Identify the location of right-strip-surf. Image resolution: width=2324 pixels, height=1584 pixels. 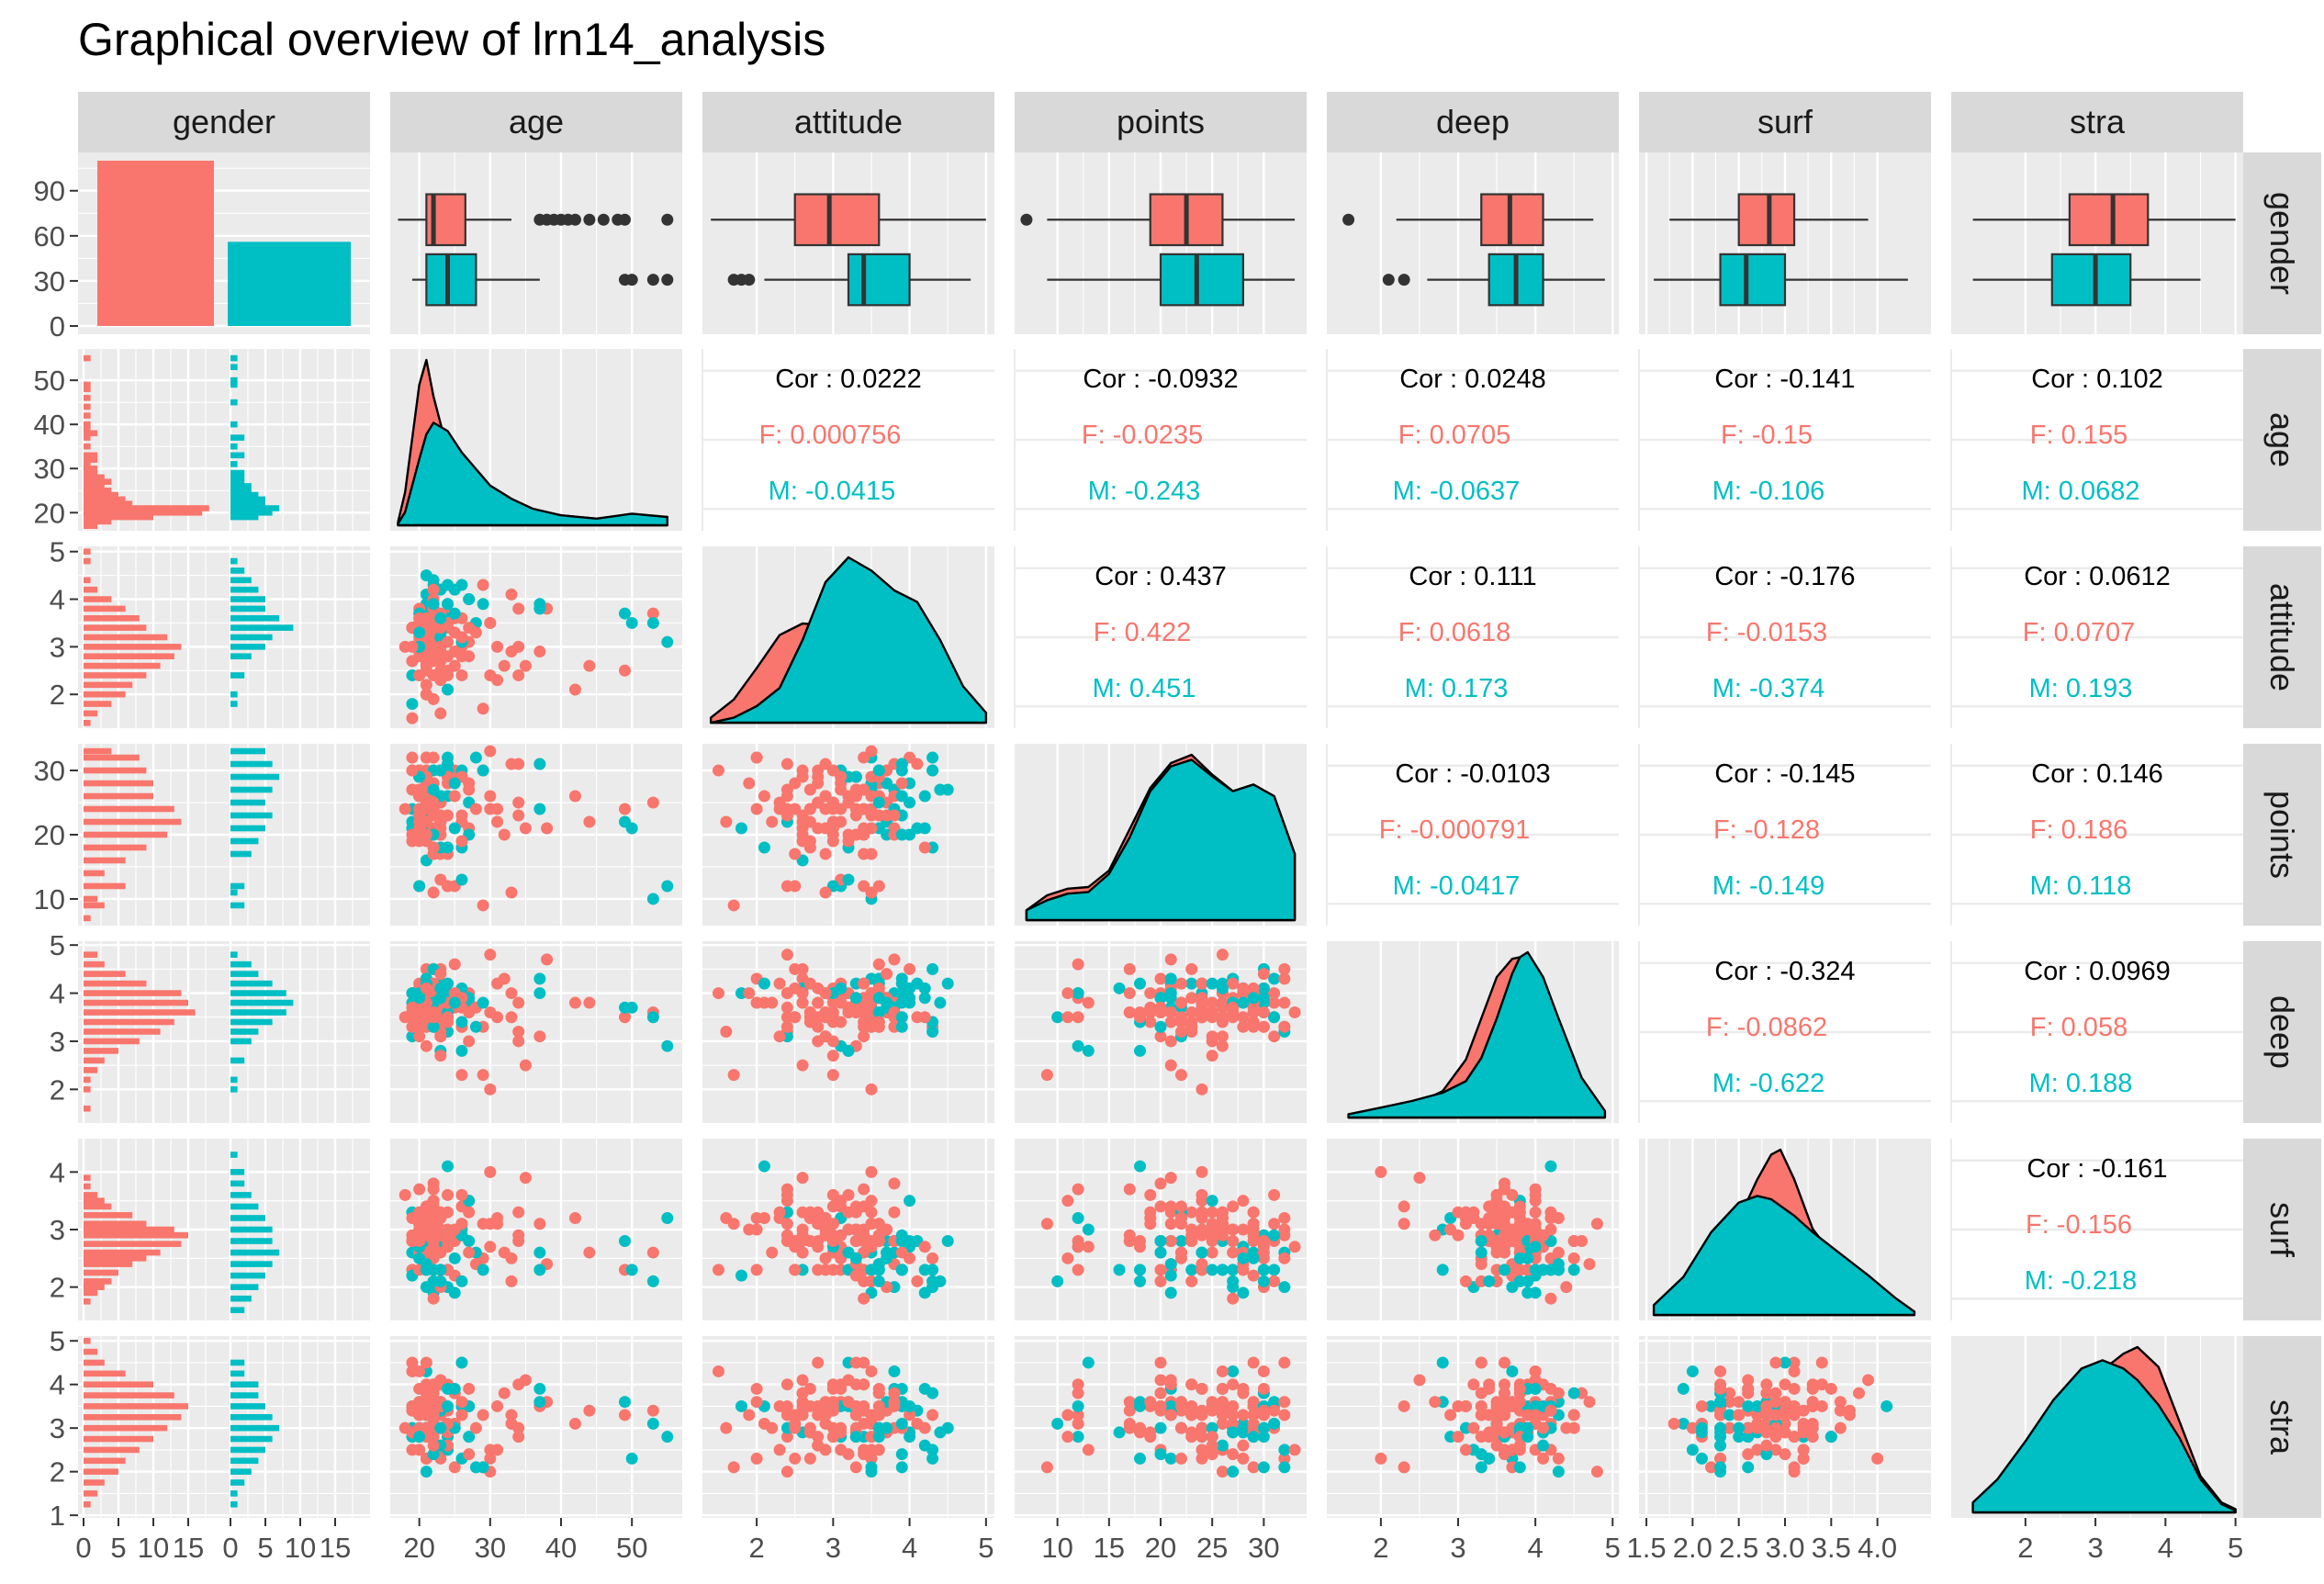
(2282, 1230).